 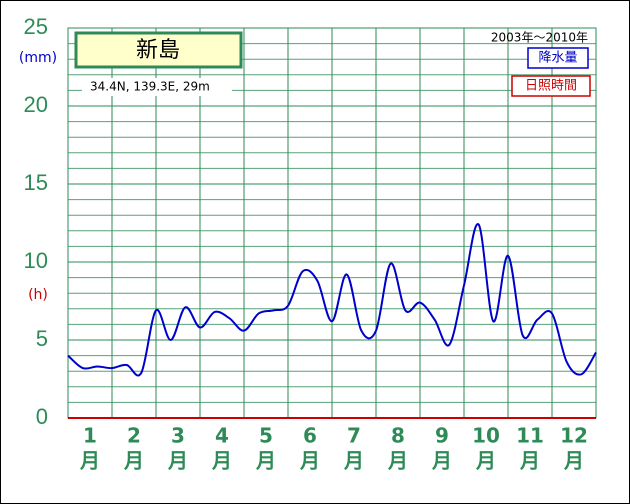 I want to click on month-label: 3, so click(x=178, y=436).